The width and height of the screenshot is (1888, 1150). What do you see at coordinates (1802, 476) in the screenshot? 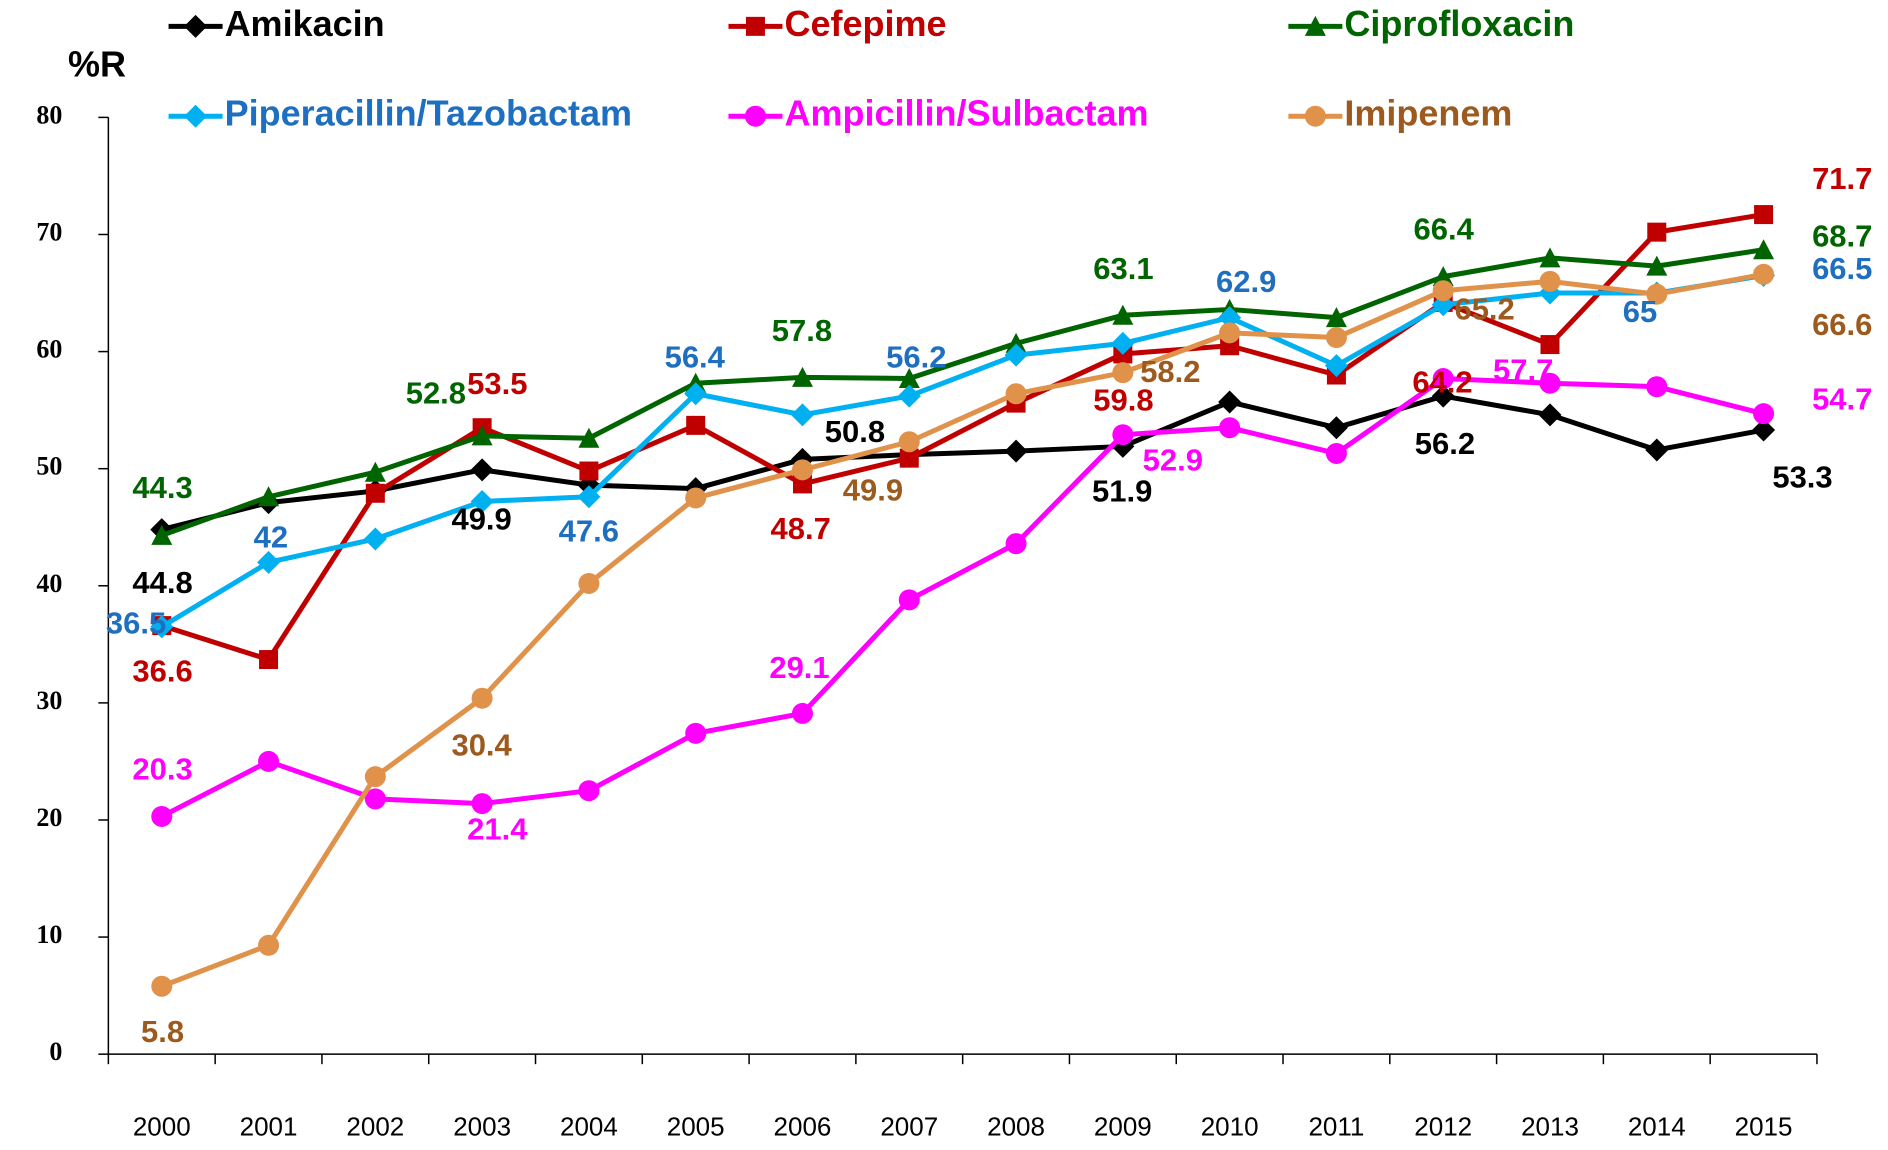
I see `data-label: 53.3` at bounding box center [1802, 476].